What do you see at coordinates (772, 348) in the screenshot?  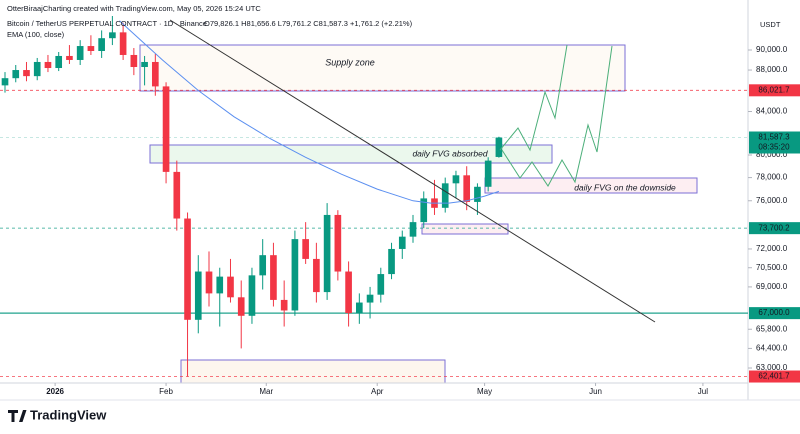 I see `y-tick-label: 64,400.0` at bounding box center [772, 348].